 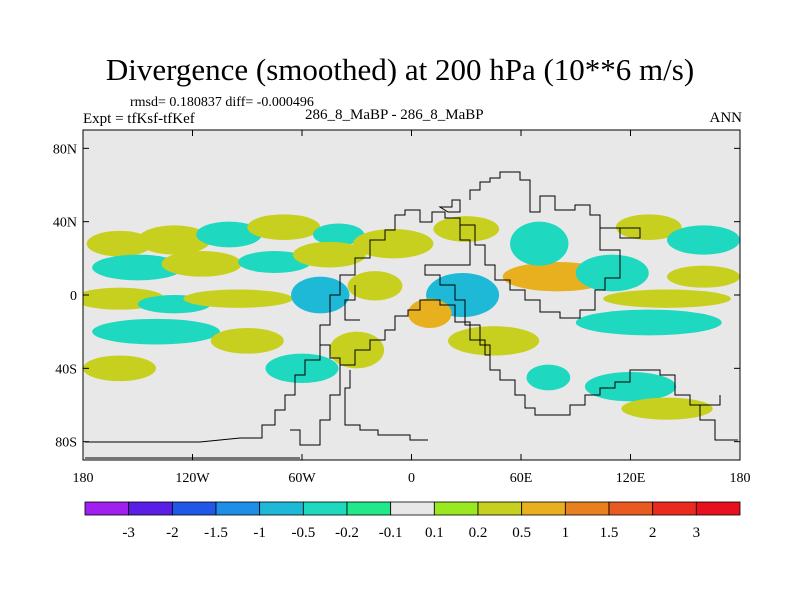 I want to click on x-tick-label: 120W, so click(x=192, y=478).